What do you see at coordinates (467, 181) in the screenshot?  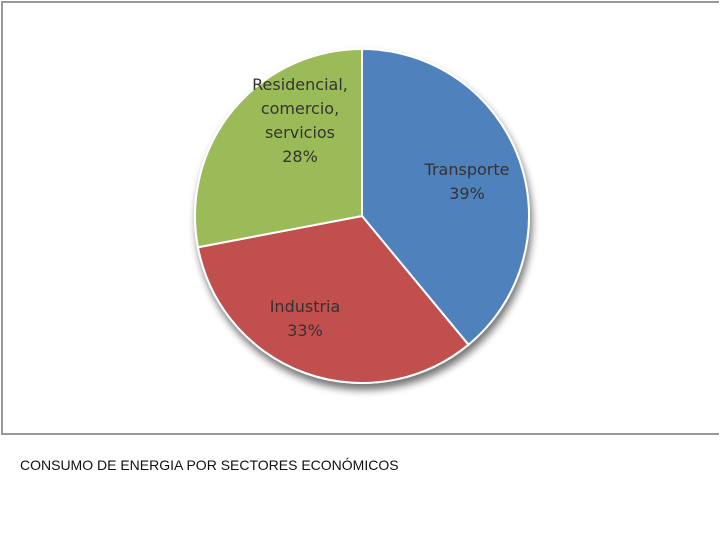 I see `slice-transporte-label: Transporte 39%` at bounding box center [467, 181].